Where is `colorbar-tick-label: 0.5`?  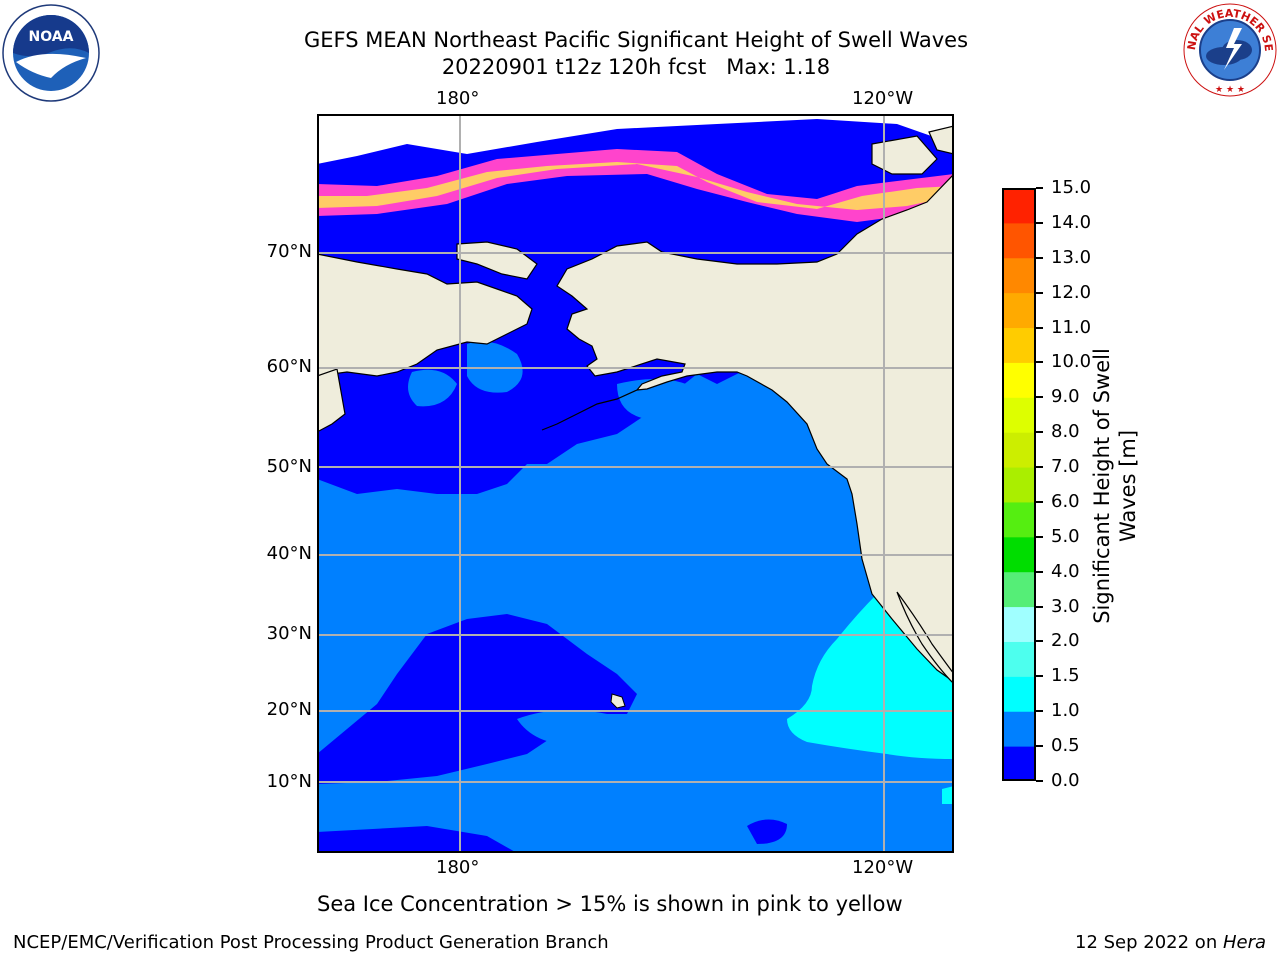 colorbar-tick-label: 0.5 is located at coordinates (1065, 746).